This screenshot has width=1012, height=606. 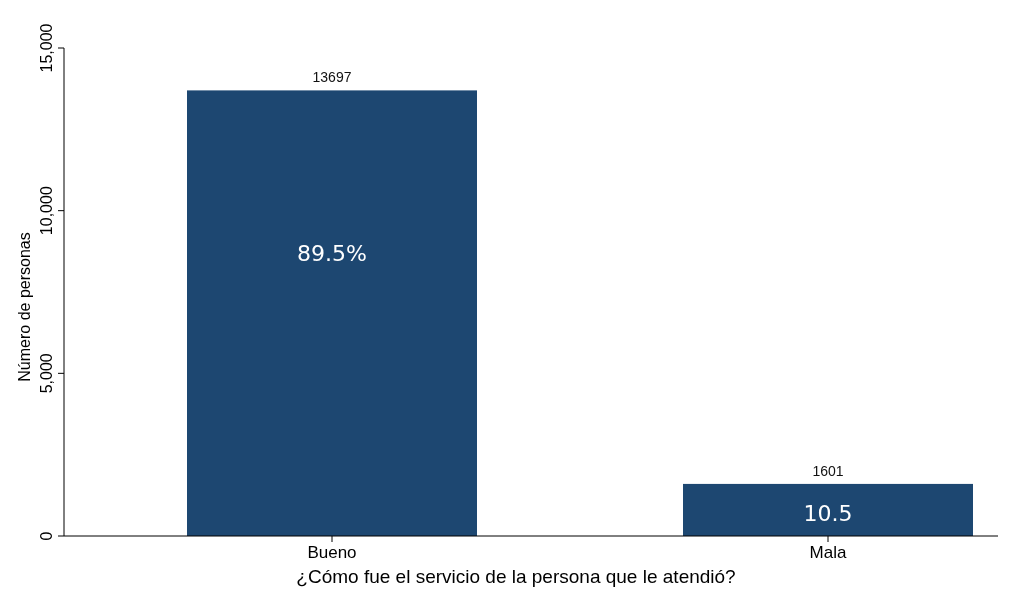 I want to click on annotation: 89.5%, so click(x=332, y=254).